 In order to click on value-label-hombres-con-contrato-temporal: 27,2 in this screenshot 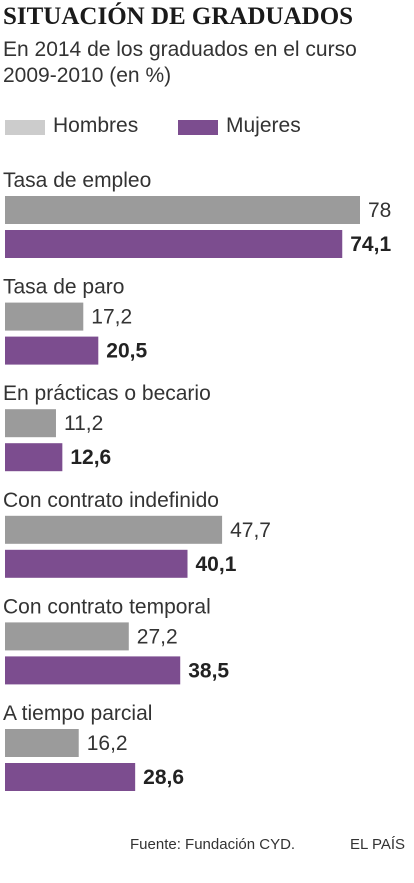, I will do `click(157, 636)`.